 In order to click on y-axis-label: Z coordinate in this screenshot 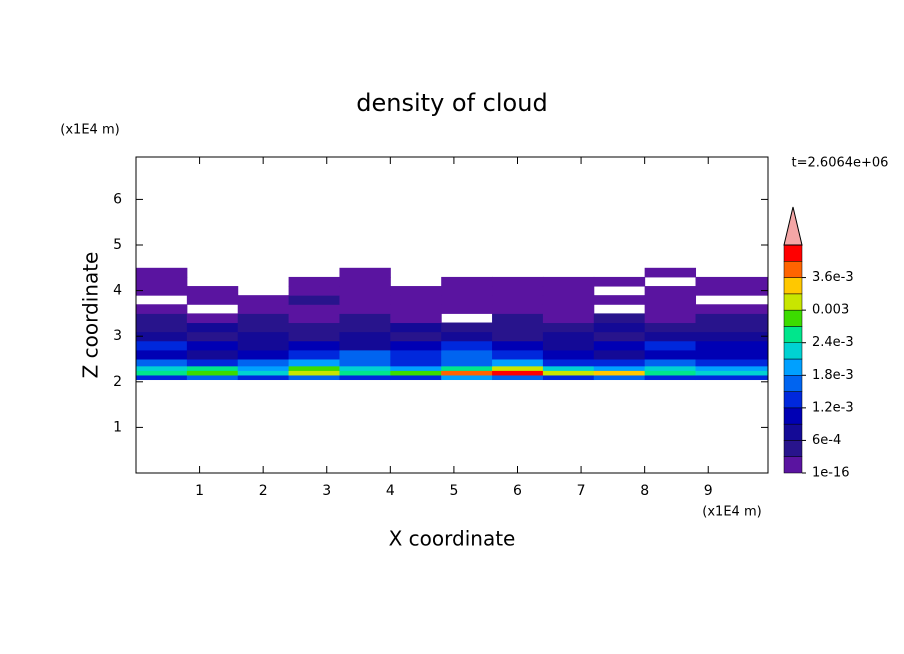, I will do `click(91, 315)`.